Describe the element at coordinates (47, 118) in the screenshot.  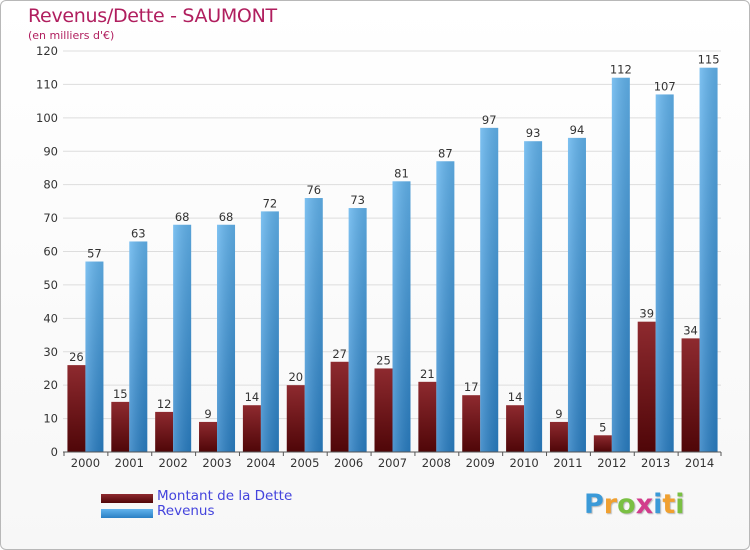
I see `y-tick-label: 100` at that location.